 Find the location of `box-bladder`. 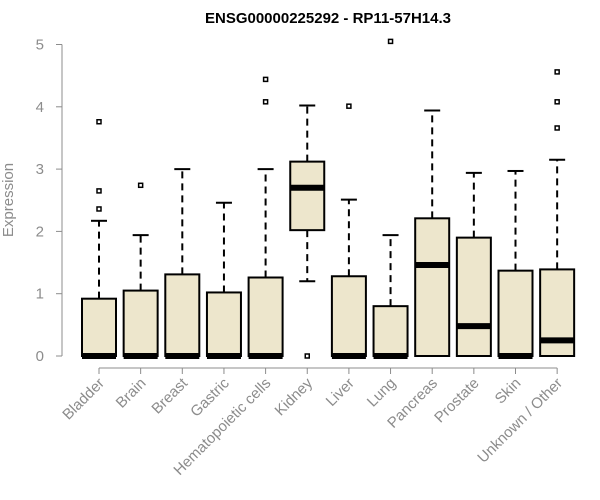

box-bladder is located at coordinates (99, 239).